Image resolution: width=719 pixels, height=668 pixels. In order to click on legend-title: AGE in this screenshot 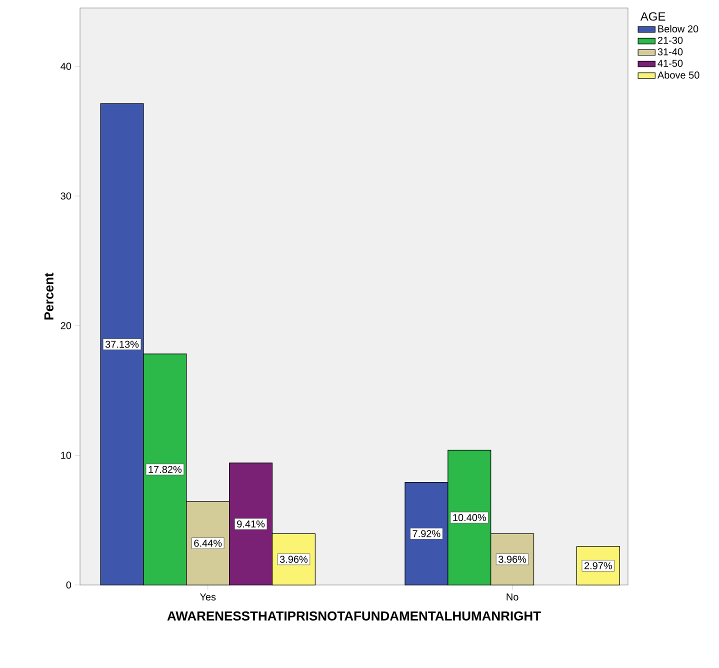, I will do `click(653, 16)`.